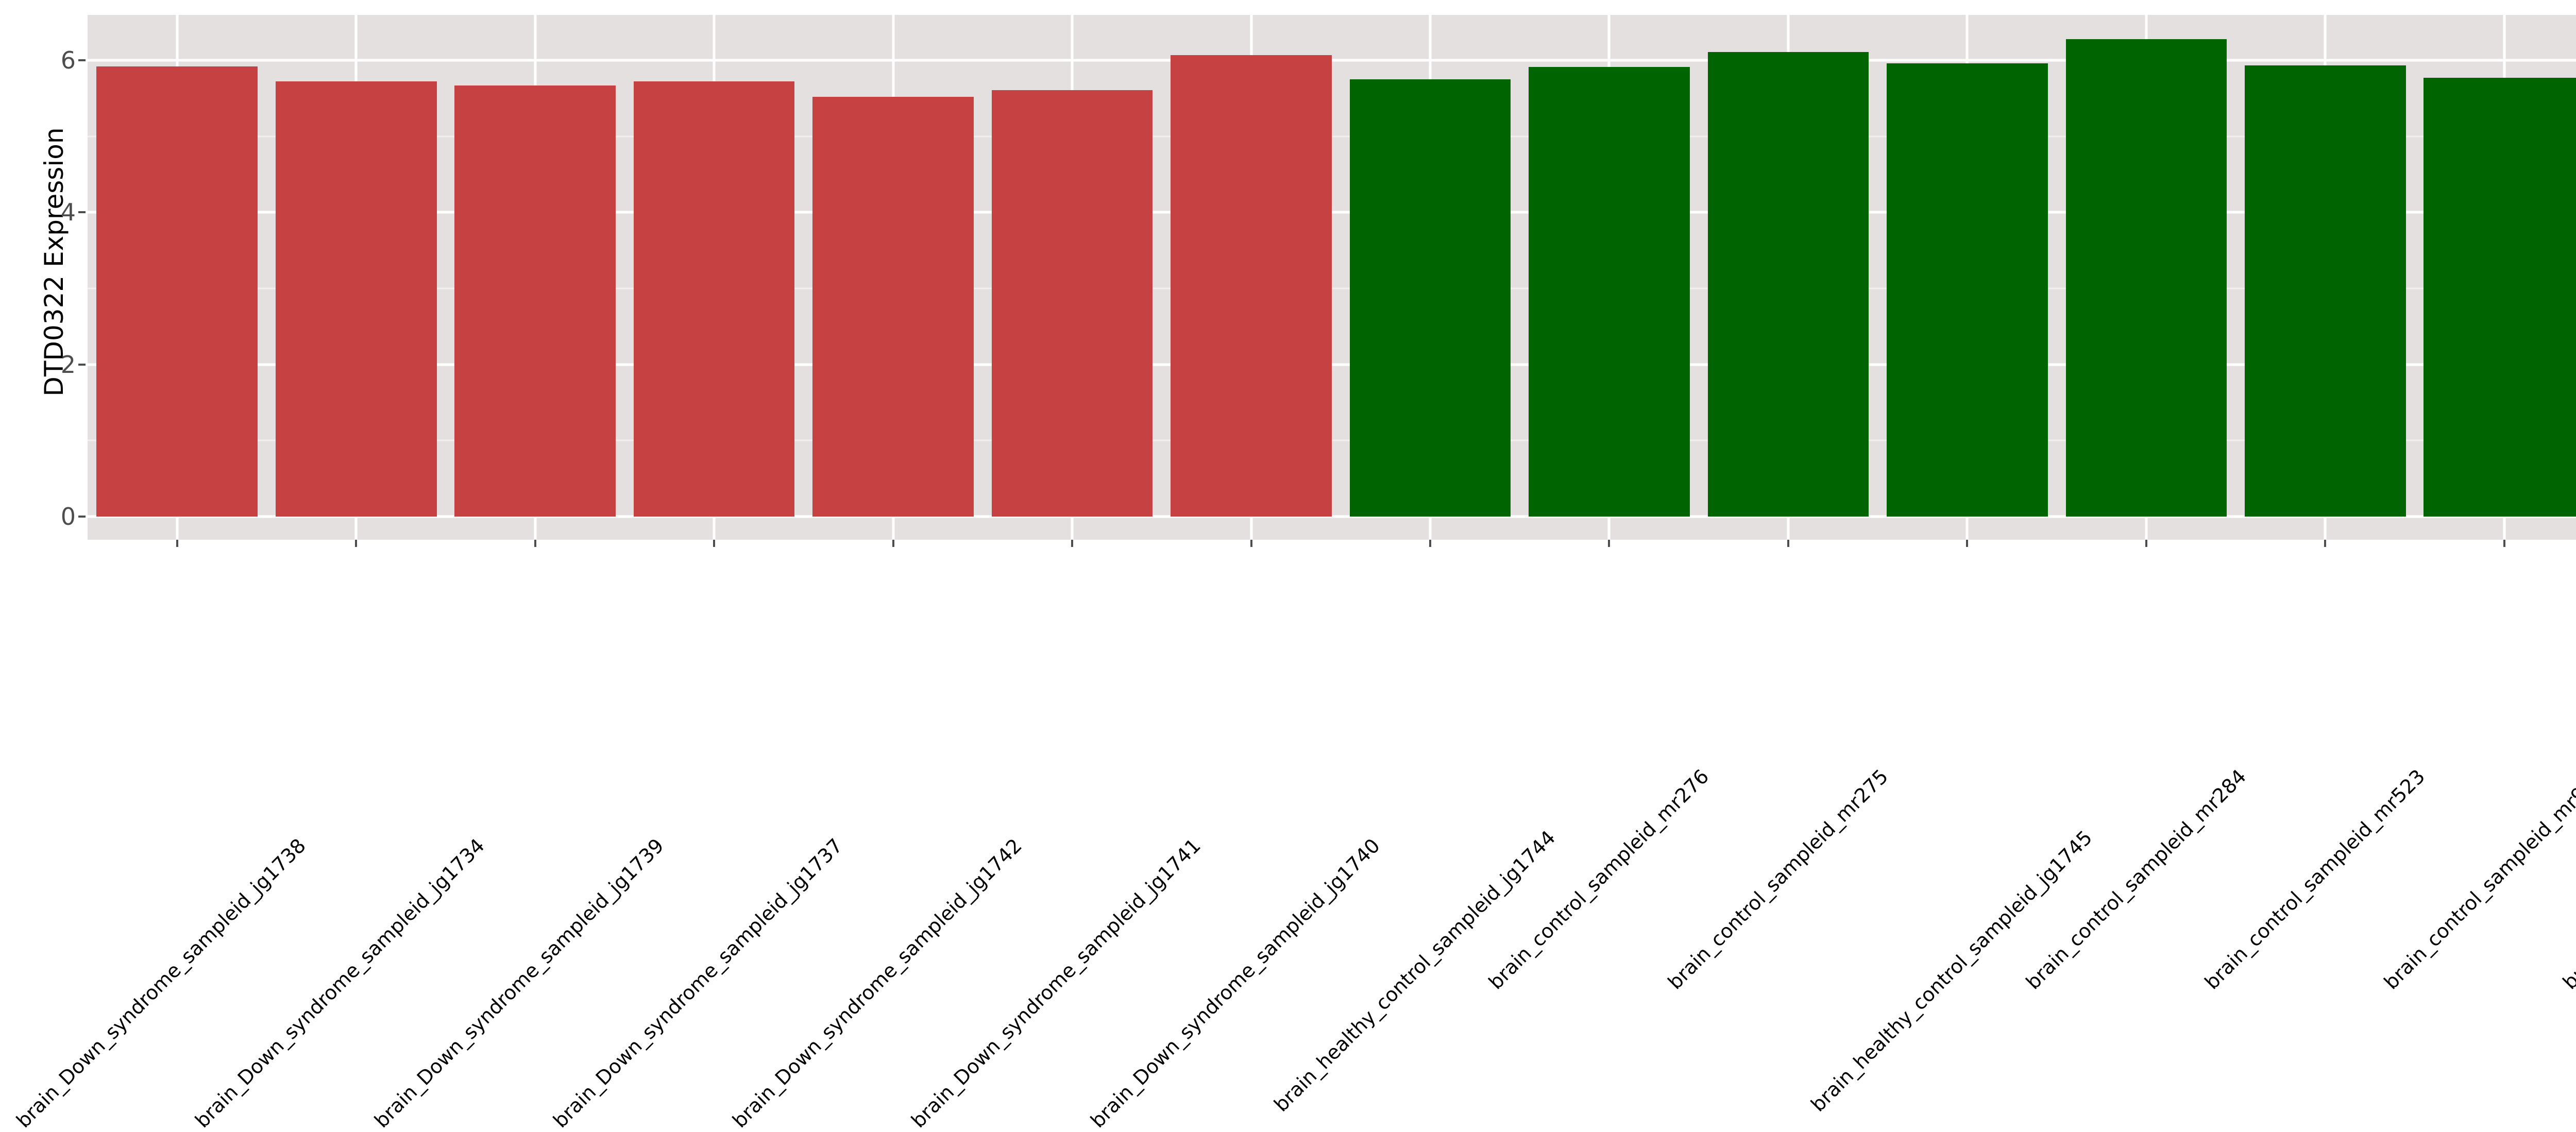 This screenshot has width=2576, height=1132. What do you see at coordinates (876, 983) in the screenshot?
I see `x-tick-label-text: brain_Down_syndrome_sampleid_jg1742` at bounding box center [876, 983].